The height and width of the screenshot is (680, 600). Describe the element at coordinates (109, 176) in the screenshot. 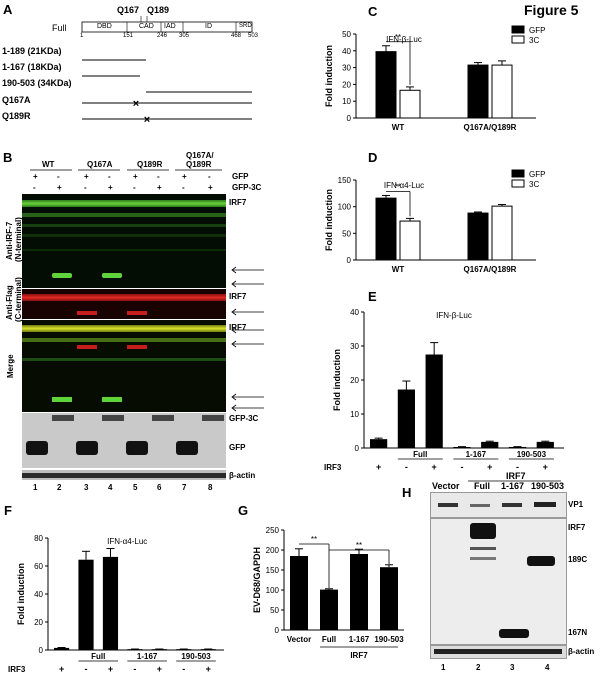

I see `sign-gfp: -` at that location.